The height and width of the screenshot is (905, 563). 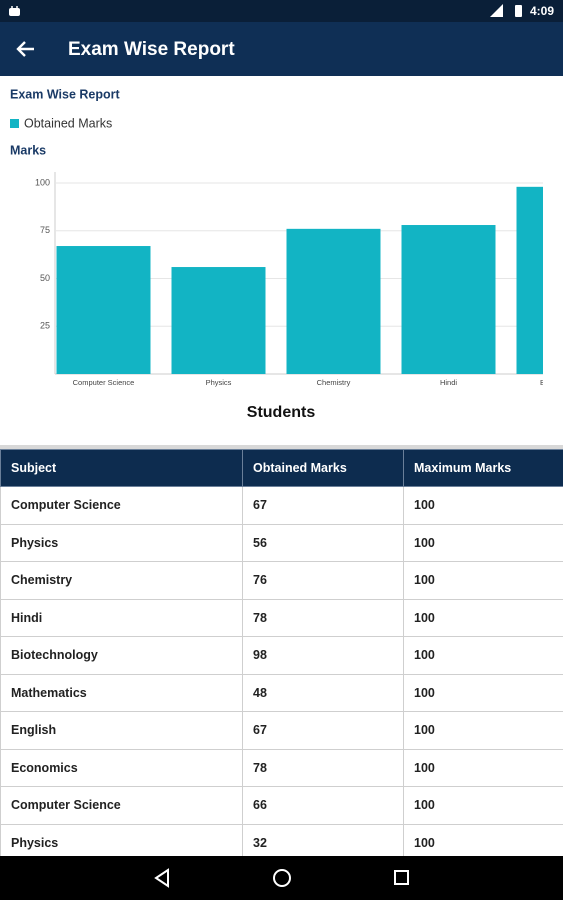 What do you see at coordinates (401, 877) in the screenshot?
I see `recents-nav` at bounding box center [401, 877].